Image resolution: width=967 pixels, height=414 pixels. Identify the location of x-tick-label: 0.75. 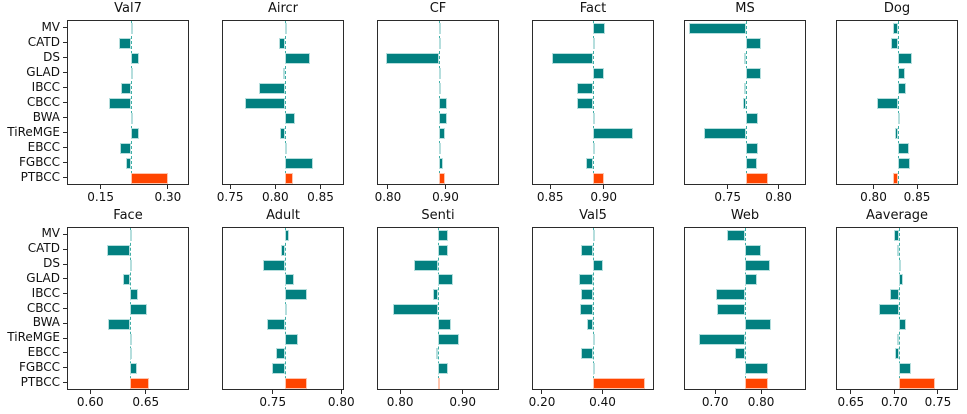
(273, 402).